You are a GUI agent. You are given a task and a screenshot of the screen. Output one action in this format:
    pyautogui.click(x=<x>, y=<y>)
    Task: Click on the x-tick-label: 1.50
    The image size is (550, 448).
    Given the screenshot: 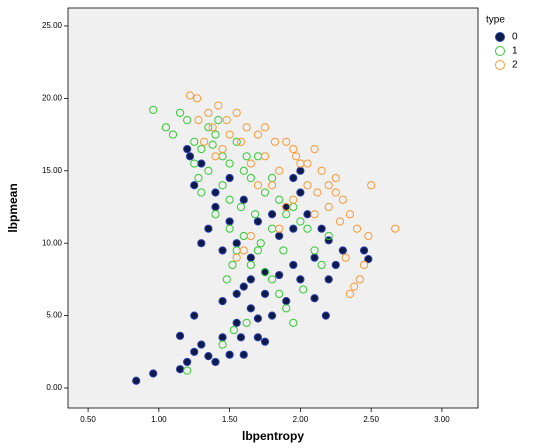 What is the action you would take?
    pyautogui.click(x=230, y=419)
    